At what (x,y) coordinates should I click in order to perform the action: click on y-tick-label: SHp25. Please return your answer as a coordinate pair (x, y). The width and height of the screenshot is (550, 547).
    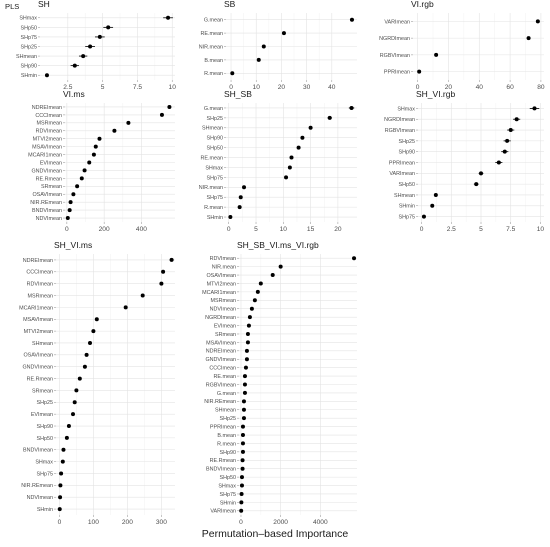
    Looking at the image, I should click on (215, 119).